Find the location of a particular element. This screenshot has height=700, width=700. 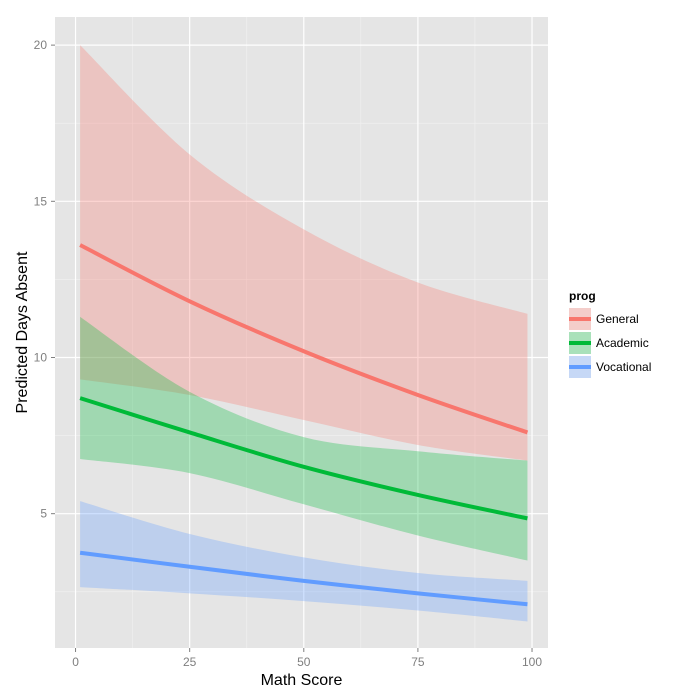

line-academic is located at coordinates (303, 458).